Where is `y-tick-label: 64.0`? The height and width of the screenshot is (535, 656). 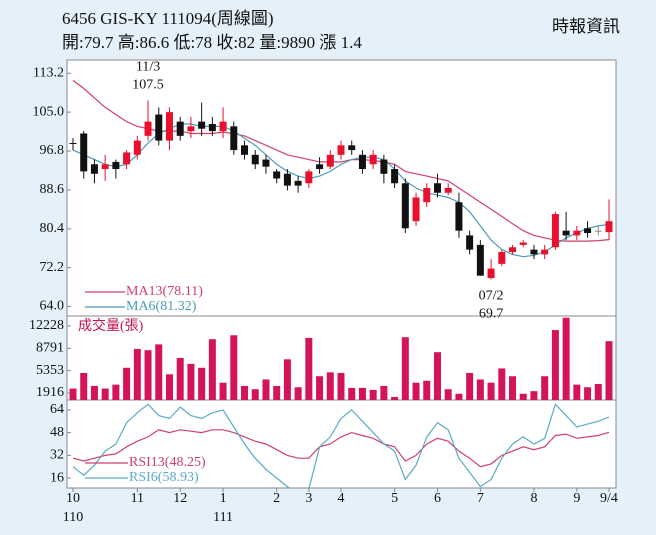
y-tick-label: 64.0 is located at coordinates (52, 306).